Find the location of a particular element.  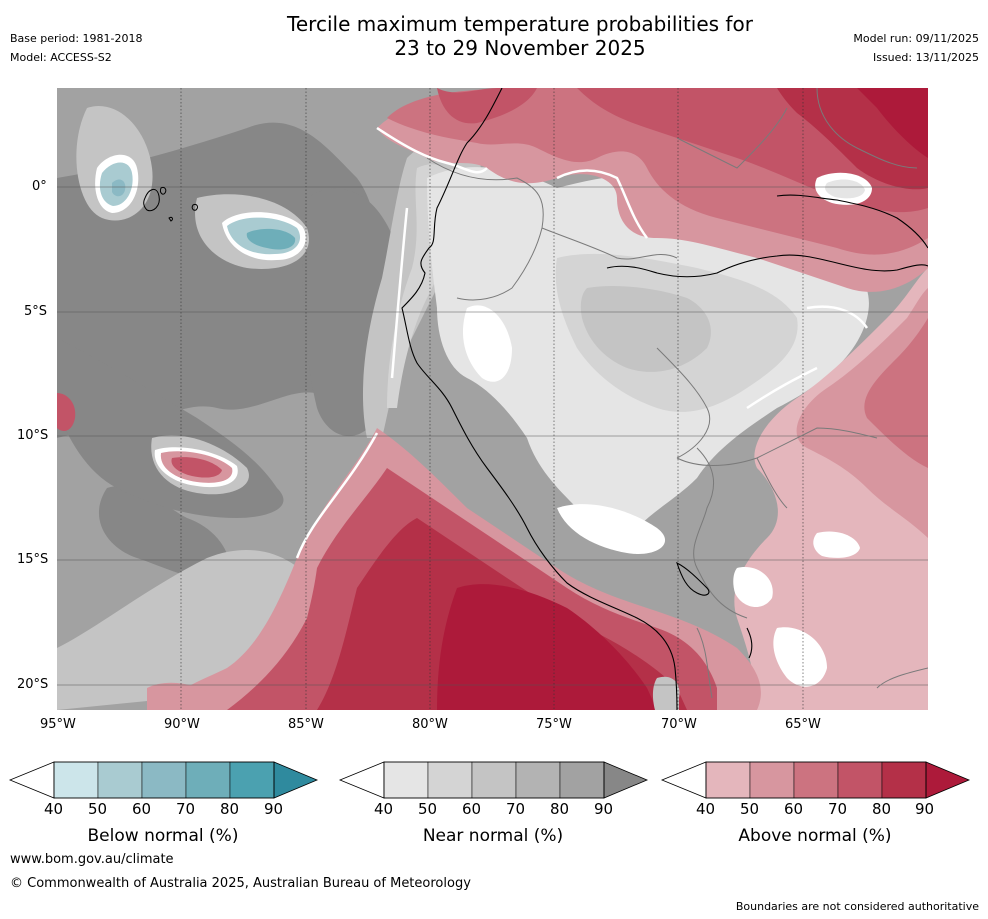

above-normal-south-peak is located at coordinates (547, 647).